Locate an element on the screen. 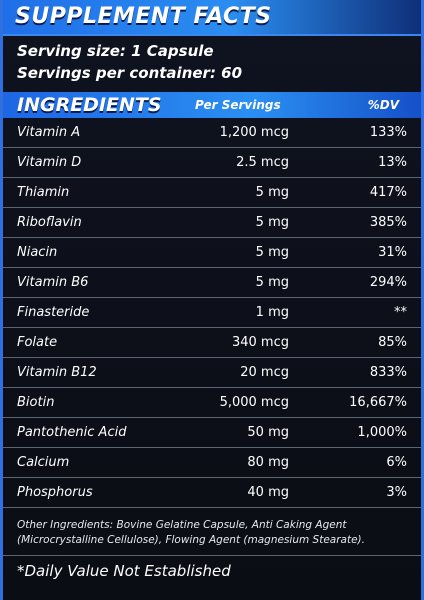  table-row: Folate 340 mcg 85% is located at coordinates (212, 343).